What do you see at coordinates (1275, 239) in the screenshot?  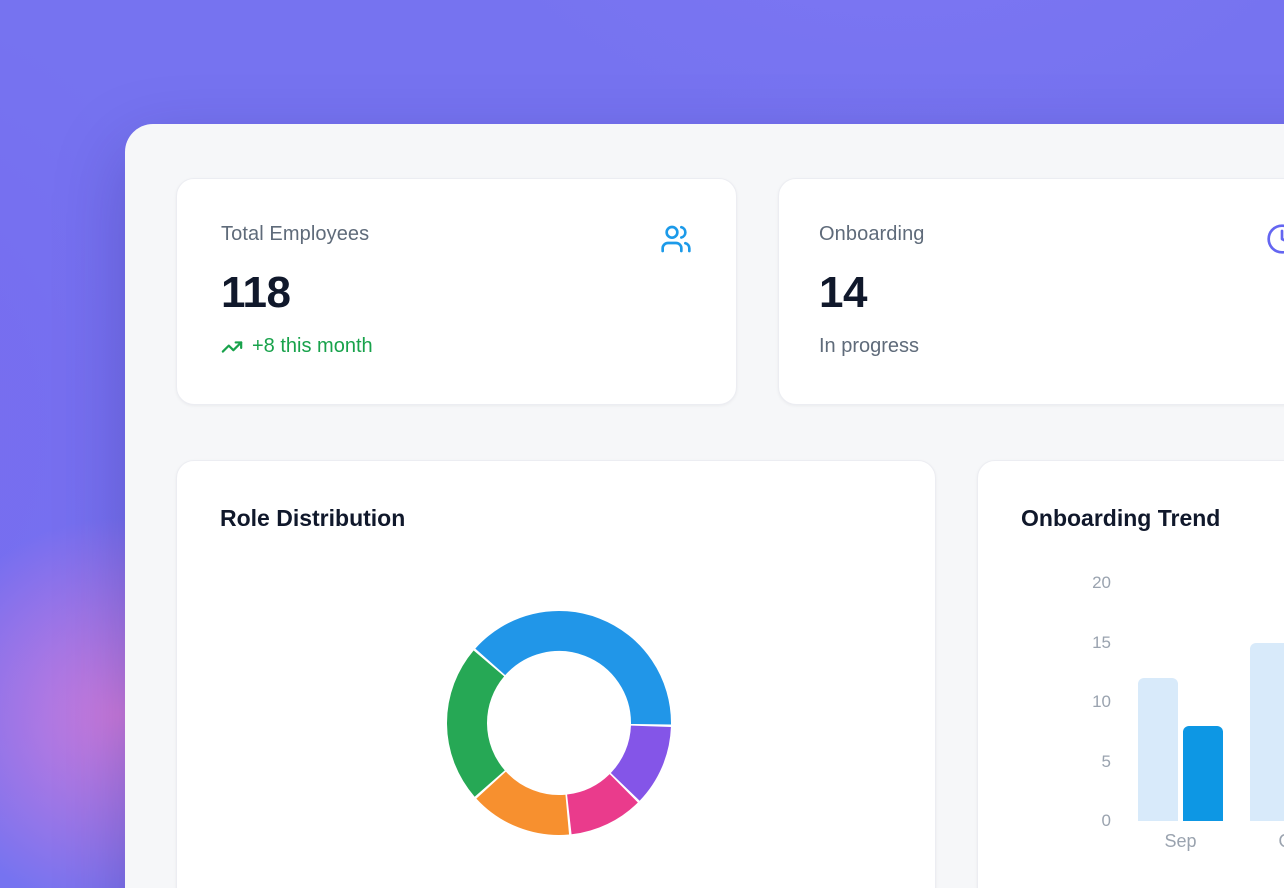 I see `clock-icon` at bounding box center [1275, 239].